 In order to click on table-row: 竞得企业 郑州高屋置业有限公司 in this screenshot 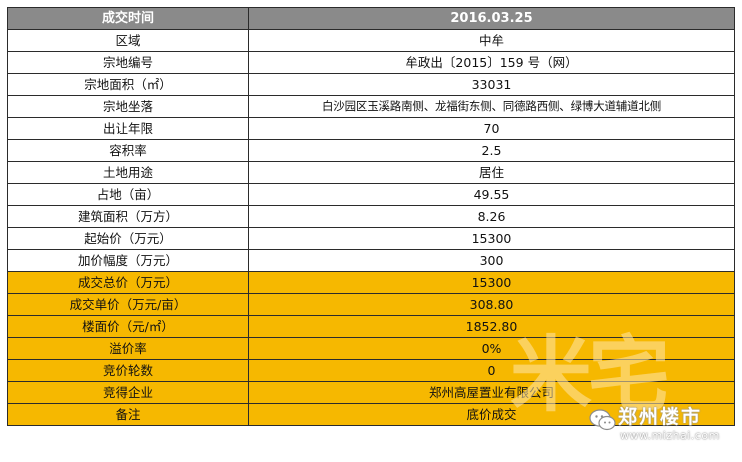, I will do `click(371, 392)`.